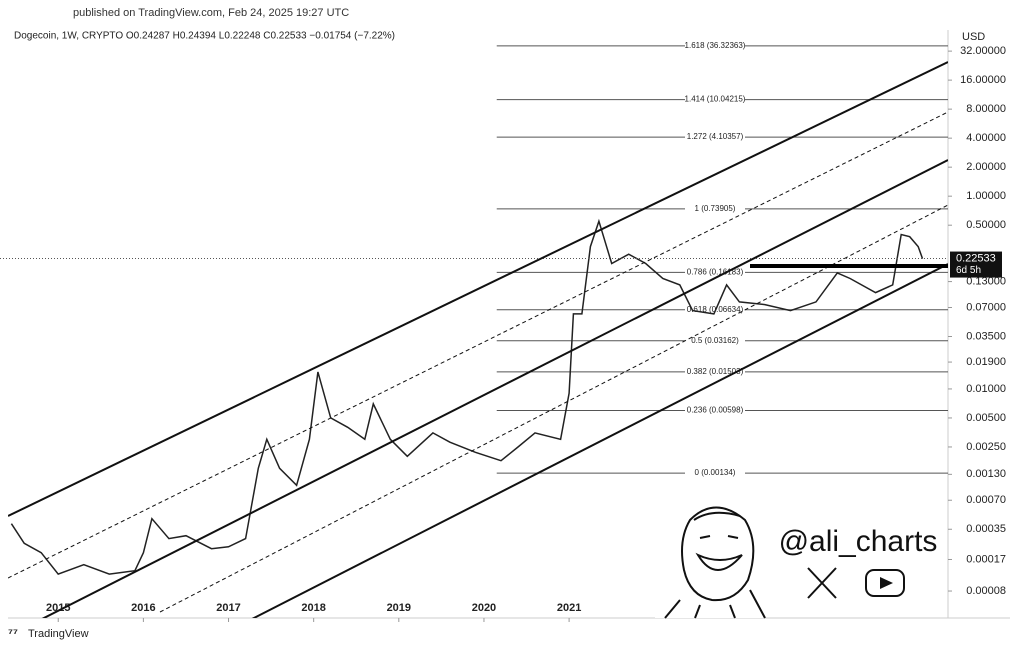  What do you see at coordinates (986, 559) in the screenshot?
I see `y-tick-label: 0.00017` at bounding box center [986, 559].